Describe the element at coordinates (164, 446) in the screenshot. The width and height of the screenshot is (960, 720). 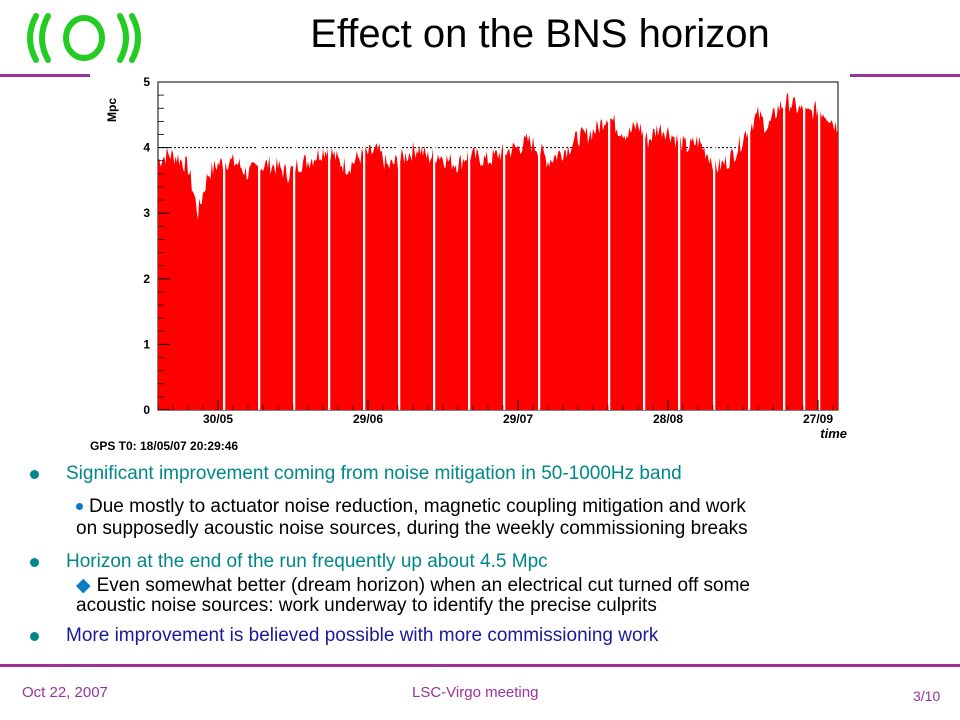
I see `gps-annotation: GPS T0: 18/05/07 20:29:46` at that location.